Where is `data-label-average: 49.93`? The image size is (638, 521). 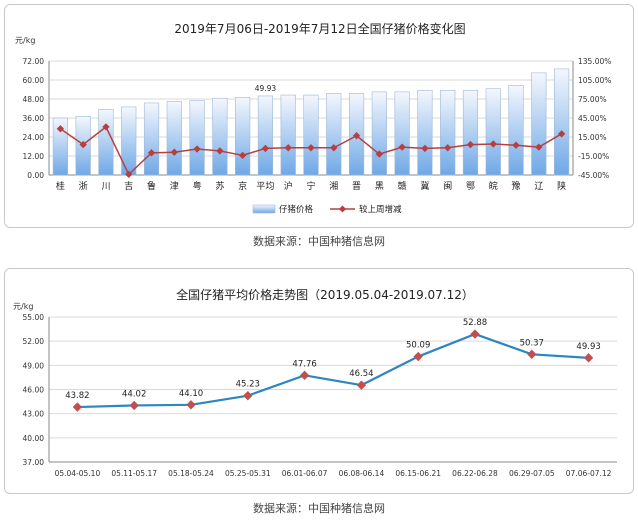
data-label-average: 49.93 is located at coordinates (266, 88).